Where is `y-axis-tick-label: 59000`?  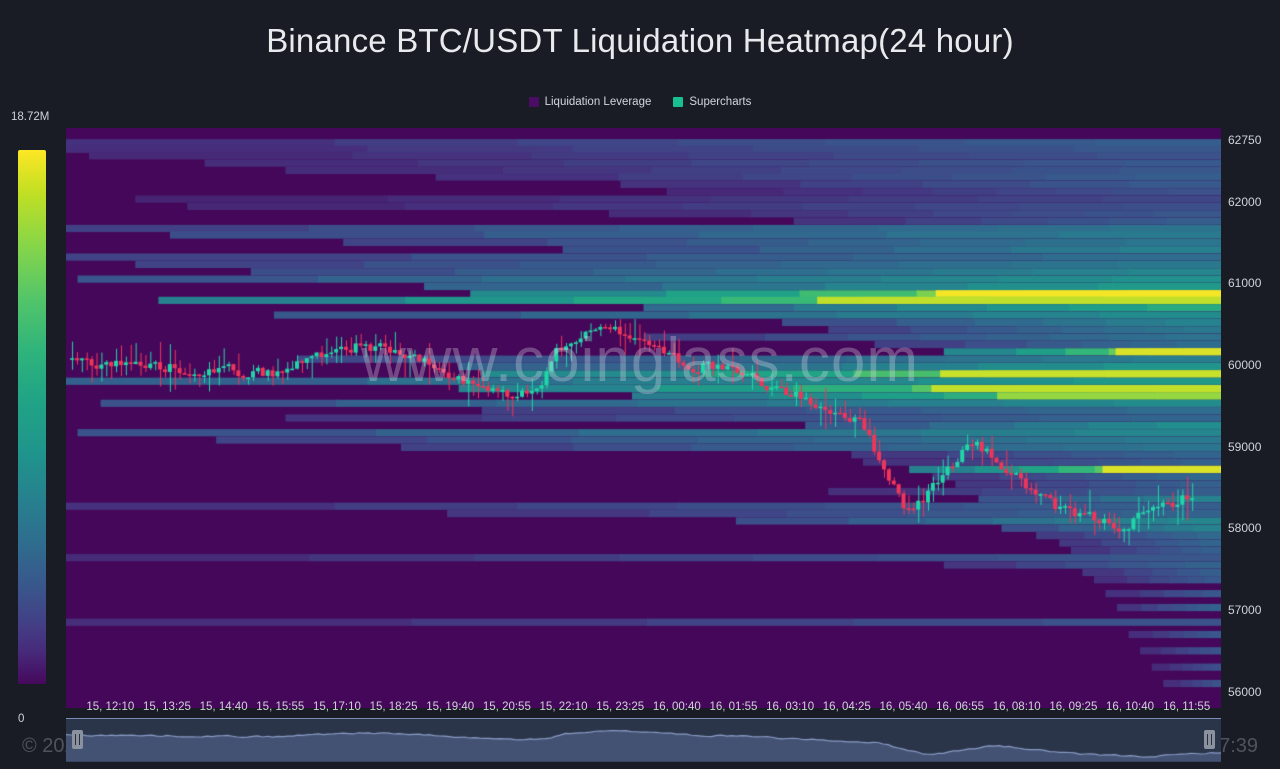 y-axis-tick-label: 59000 is located at coordinates (1245, 446).